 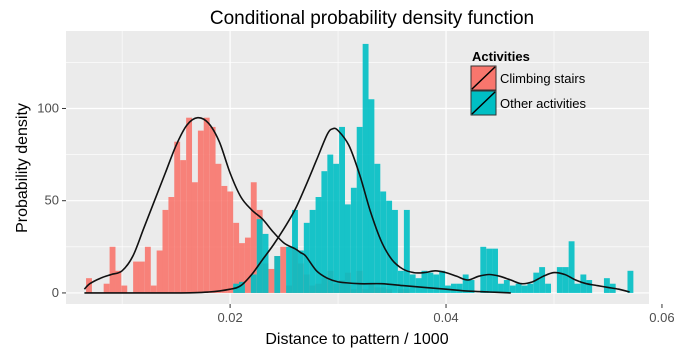 I want to click on x-tick-label: 0.02, so click(x=229, y=317).